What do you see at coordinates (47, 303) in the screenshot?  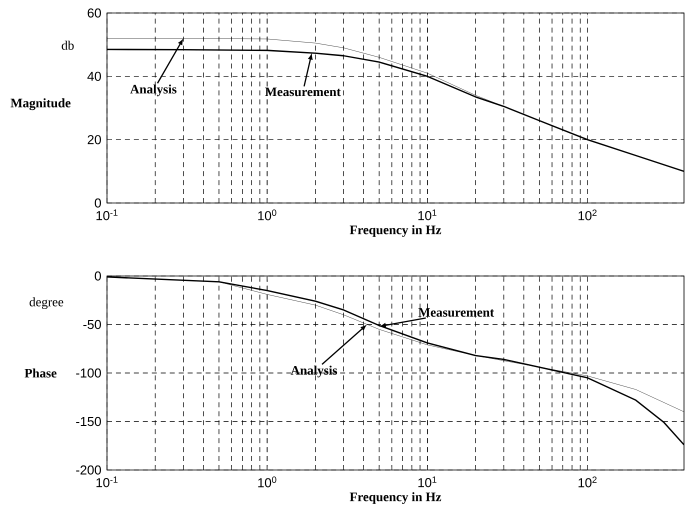 I see `text: degree` at bounding box center [47, 303].